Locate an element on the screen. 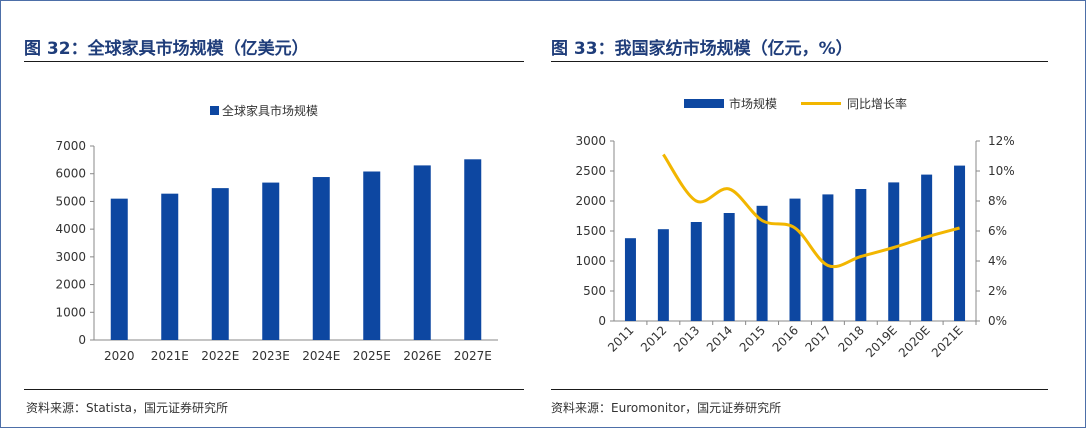 The width and height of the screenshot is (1086, 428). right-y-tick-label: 0% is located at coordinates (997, 321).